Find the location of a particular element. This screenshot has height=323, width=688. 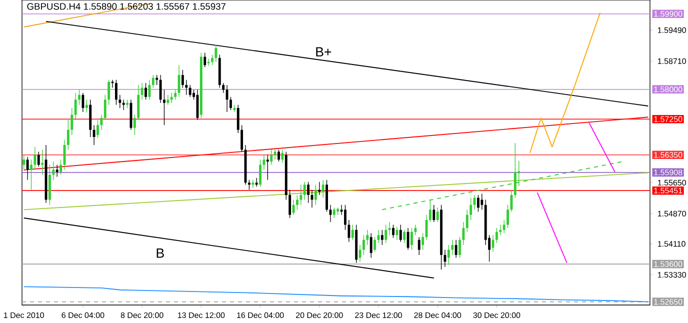

x-tick-label: 16 Dec 04:00 is located at coordinates (260, 315).